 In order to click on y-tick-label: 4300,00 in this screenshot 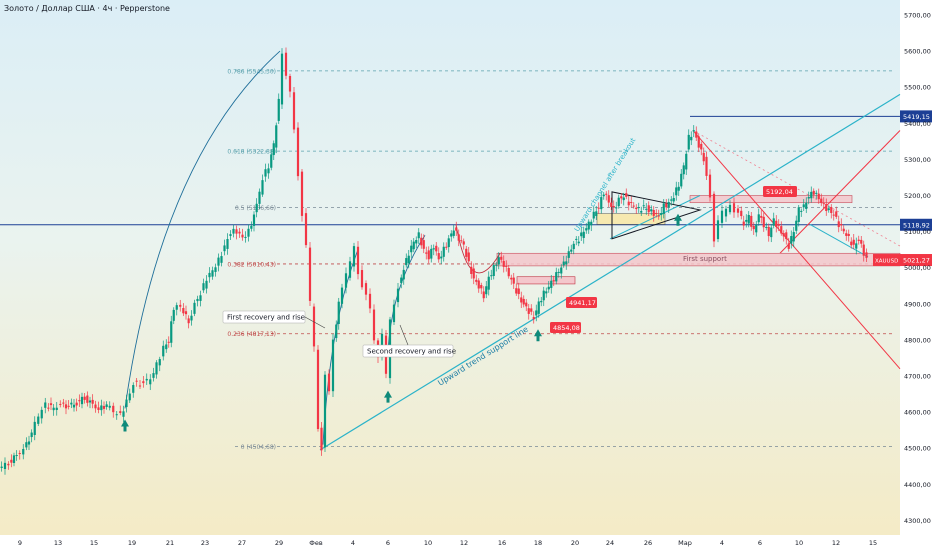, I will do `click(917, 521)`.